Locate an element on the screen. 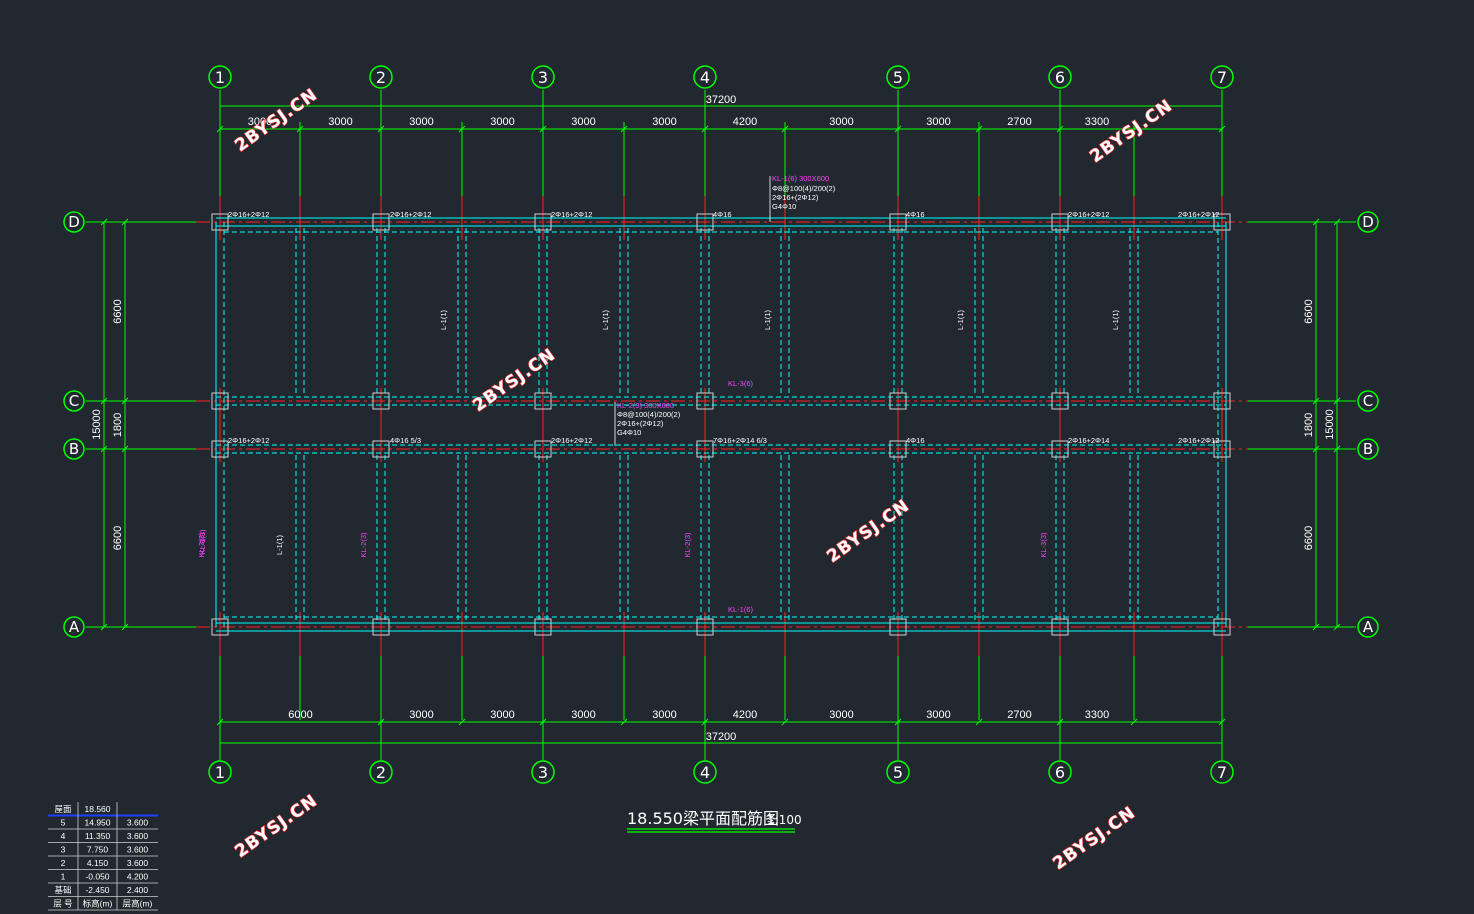 Image resolution: width=1474 pixels, height=914 pixels. dim-label: 6600 is located at coordinates (118, 538).